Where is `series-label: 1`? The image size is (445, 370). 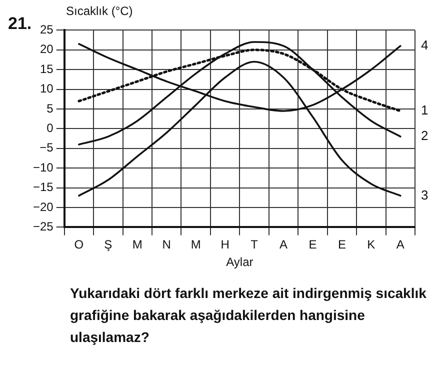 series-label: 1 is located at coordinates (424, 110).